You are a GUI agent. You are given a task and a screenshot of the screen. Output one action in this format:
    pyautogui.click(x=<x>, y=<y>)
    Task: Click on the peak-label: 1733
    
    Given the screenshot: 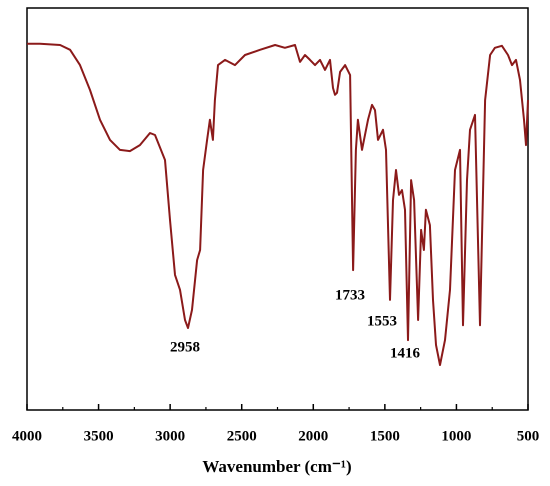 What is the action you would take?
    pyautogui.click(x=350, y=295)
    